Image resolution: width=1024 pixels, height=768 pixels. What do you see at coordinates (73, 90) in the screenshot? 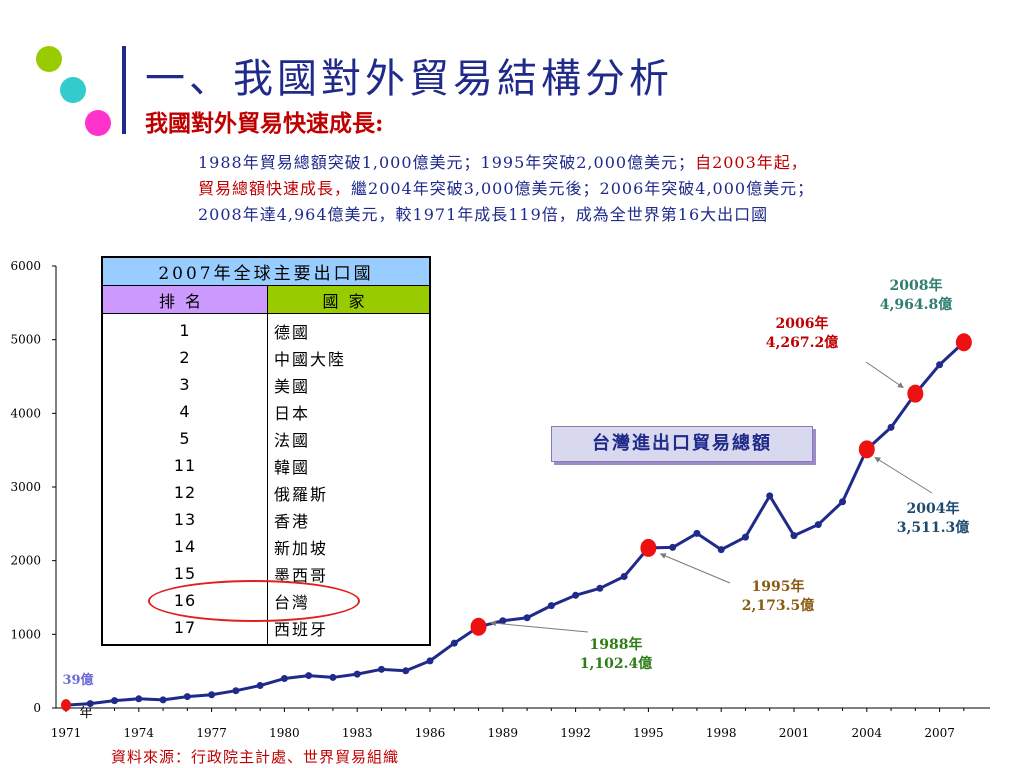
I see `decor-dot-teal` at bounding box center [73, 90].